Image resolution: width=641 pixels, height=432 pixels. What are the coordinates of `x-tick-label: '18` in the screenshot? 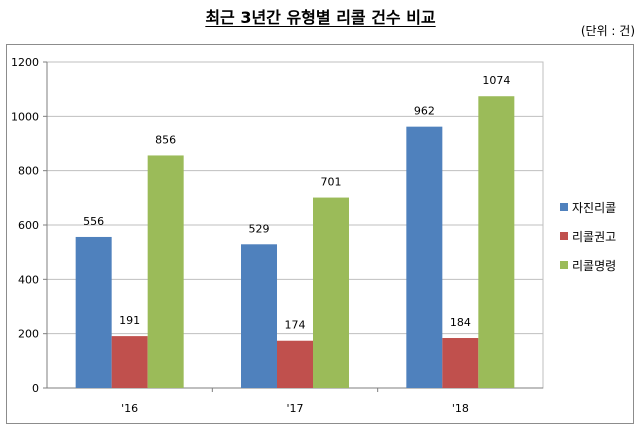 It's located at (460, 408).